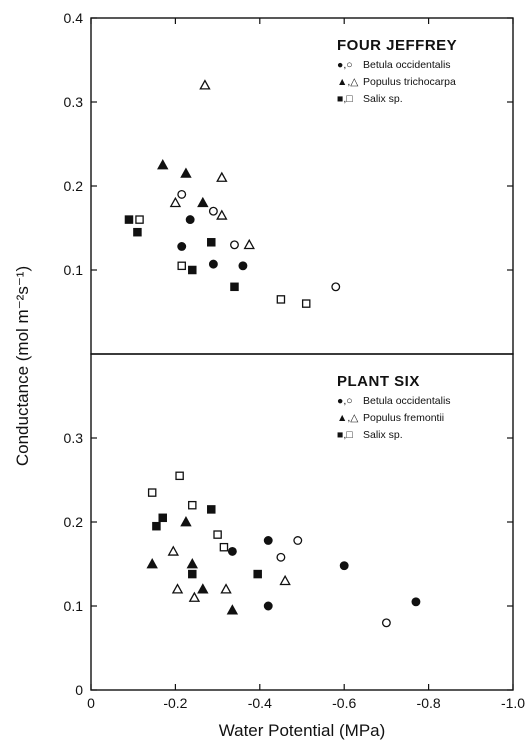  Describe the element at coordinates (74, 18) in the screenshot. I see `y-tick-label: 0.4` at that location.